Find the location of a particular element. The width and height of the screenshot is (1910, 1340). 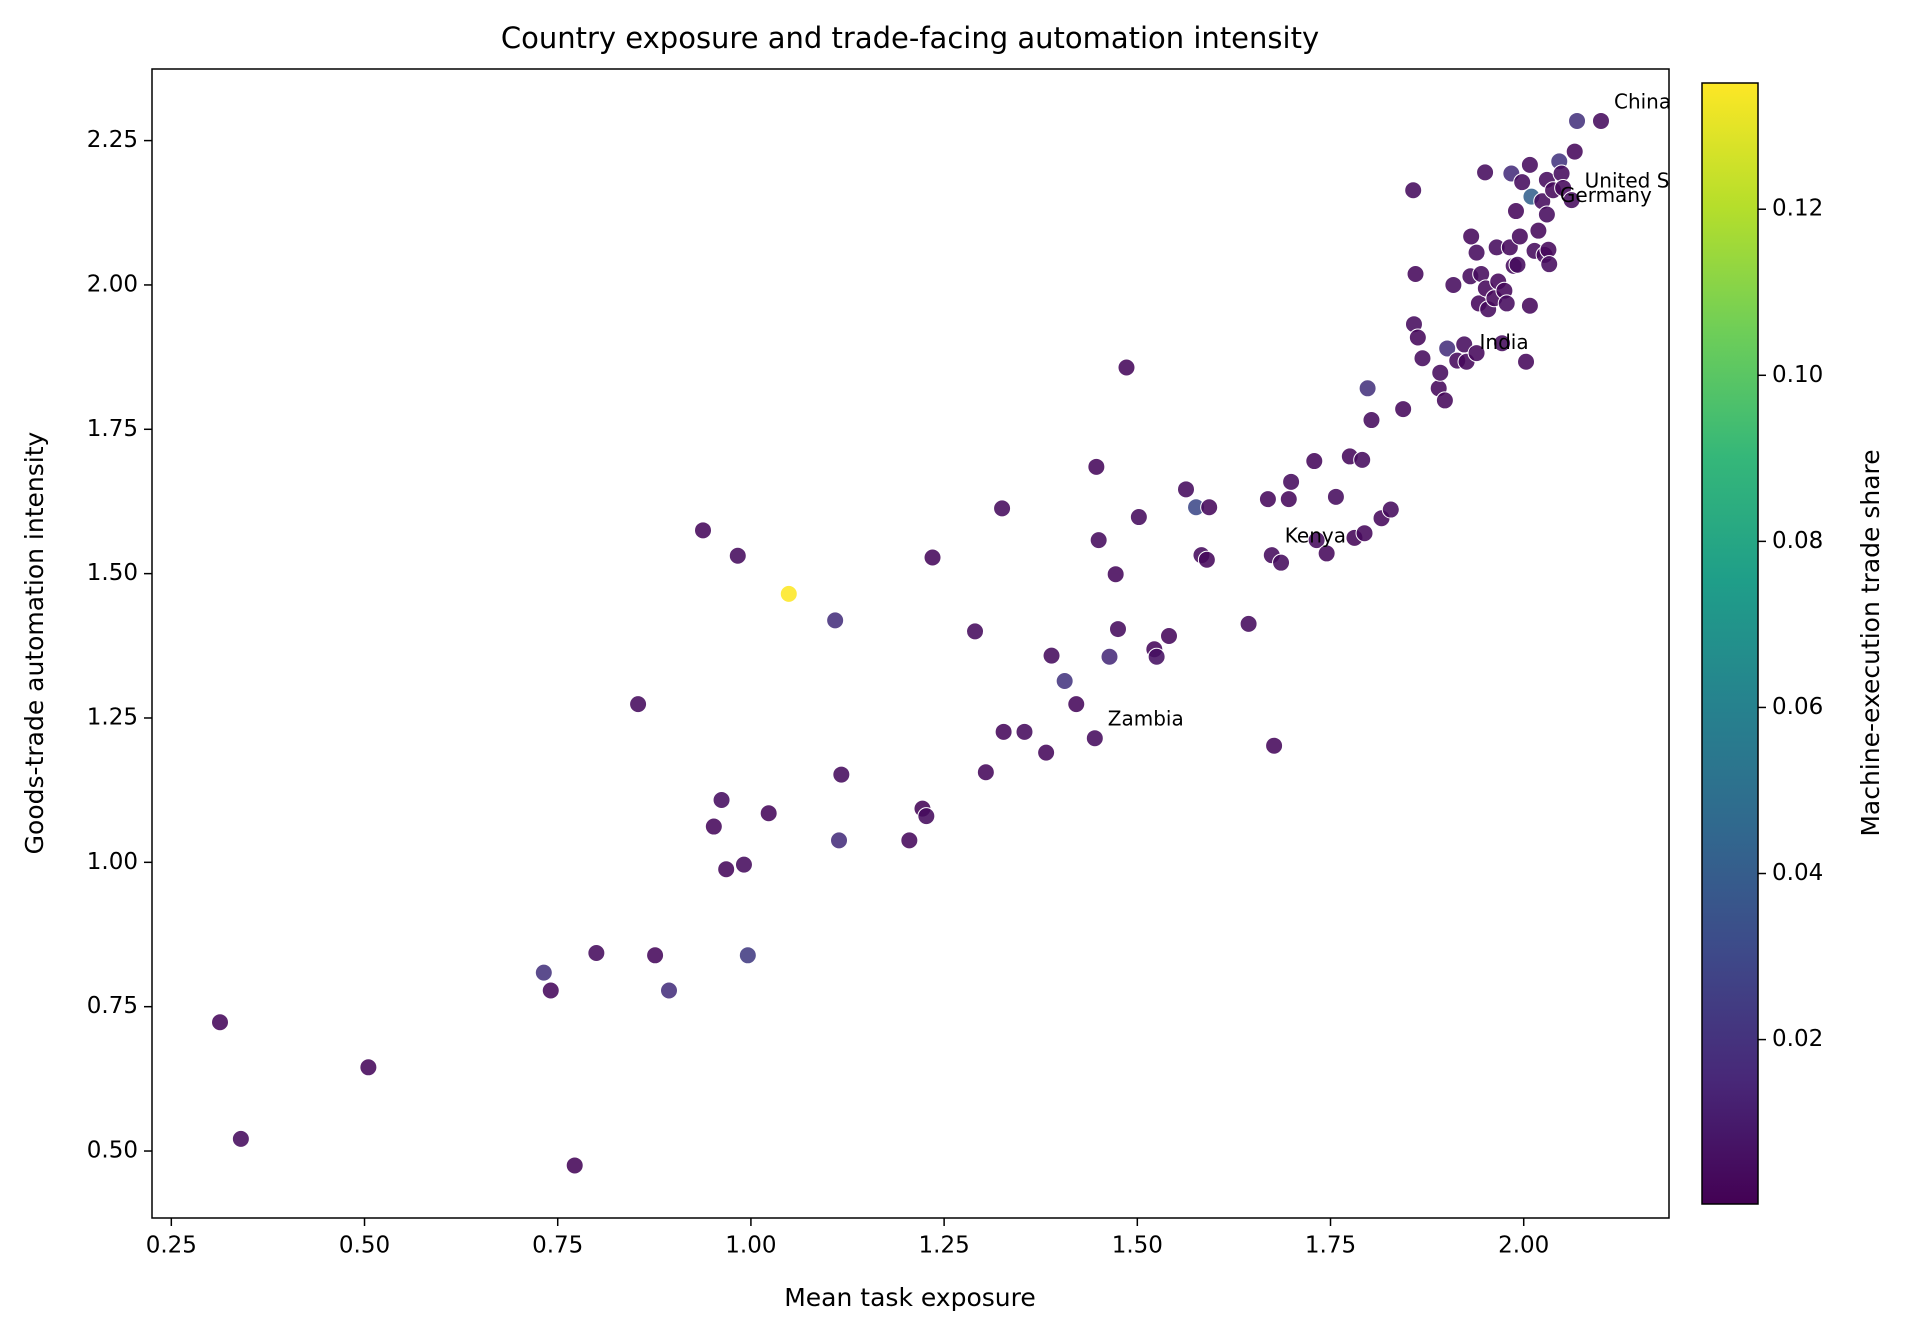

point-annotation: Kenya is located at coordinates (1315, 536).